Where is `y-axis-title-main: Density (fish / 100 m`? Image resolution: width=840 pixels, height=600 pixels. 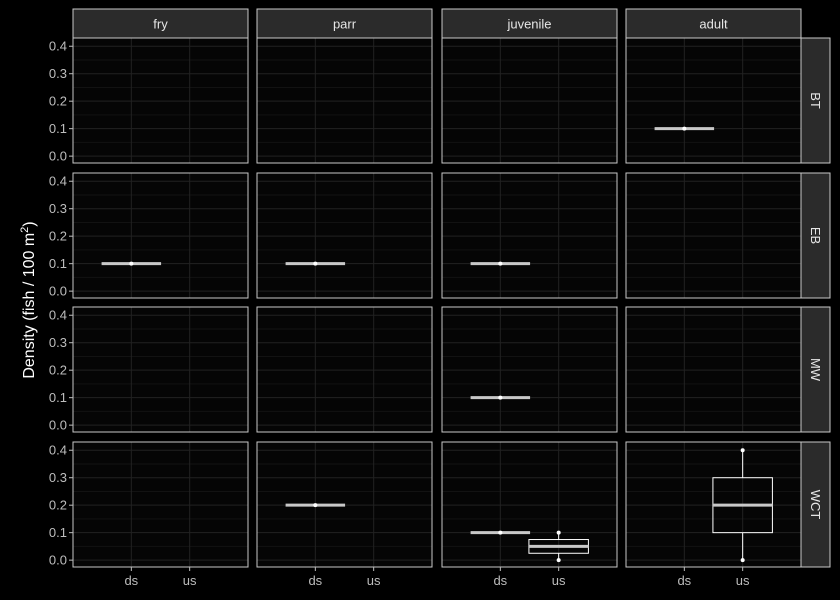
y-axis-title-main: Density (fish / 100 m is located at coordinates (29, 306).